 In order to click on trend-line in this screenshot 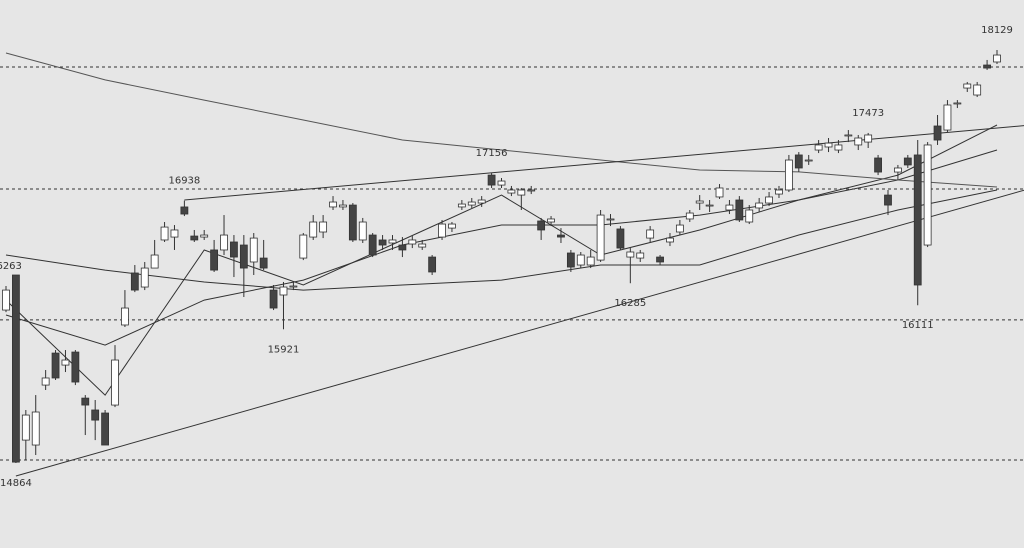, I will do `click(604, 163)`.